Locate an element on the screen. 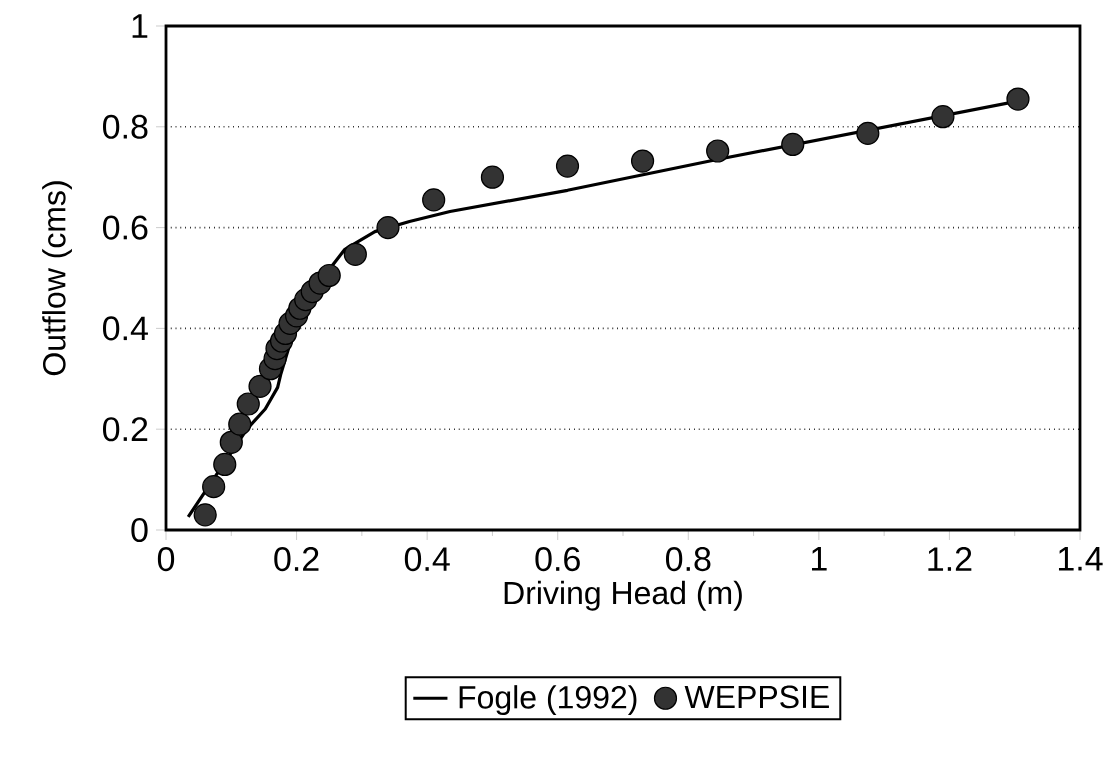 Image resolution: width=1116 pixels, height=760 pixels. y-tick-label: 0.2 is located at coordinates (125, 429).